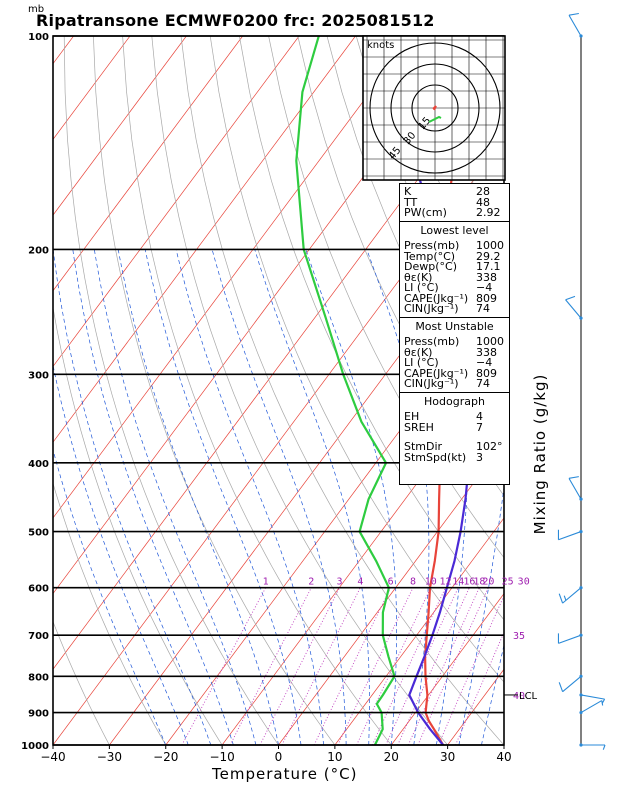 The width and height of the screenshot is (618, 800). Describe the element at coordinates (486, 298) in the screenshot. I see `index-value: 809` at that location.